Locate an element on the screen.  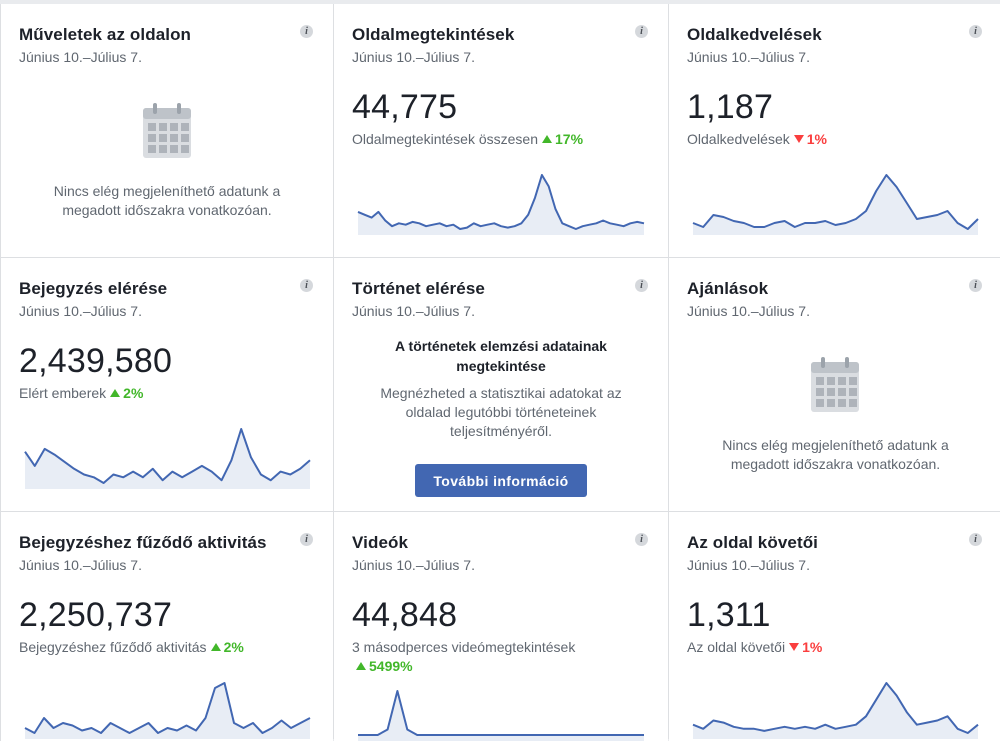
metric-label: Oldalkedvelések is located at coordinates (738, 139).